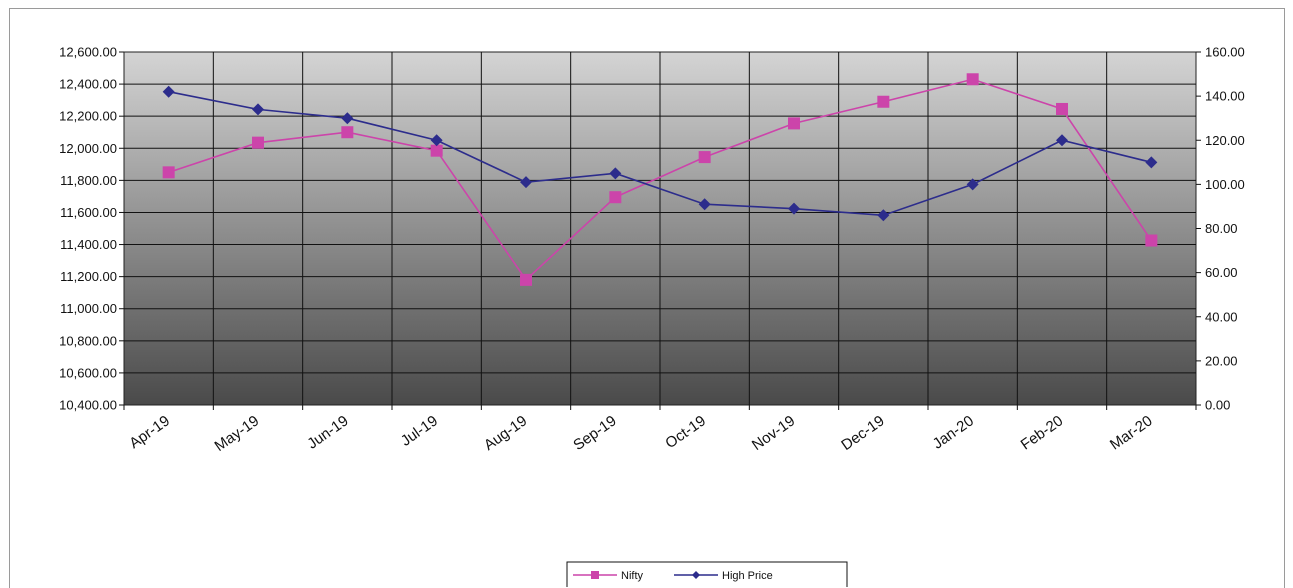 The height and width of the screenshot is (588, 1293). I want to click on left-tick-label: 11,200.00, so click(88, 276).